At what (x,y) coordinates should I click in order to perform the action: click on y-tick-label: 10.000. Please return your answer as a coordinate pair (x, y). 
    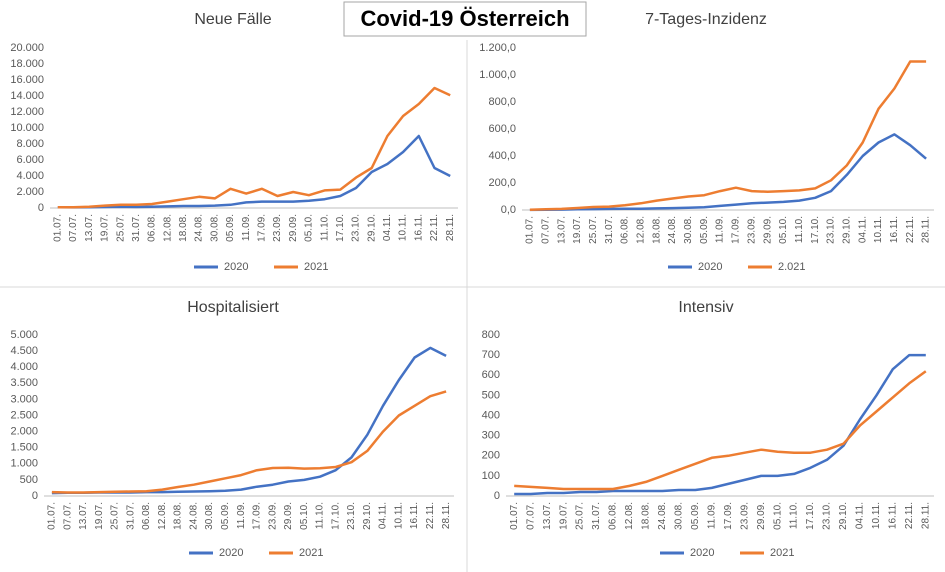
    Looking at the image, I should click on (27, 128).